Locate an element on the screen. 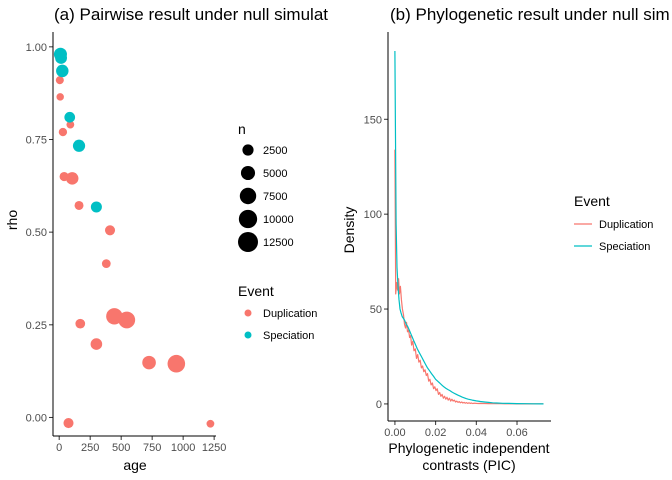 The width and height of the screenshot is (672, 480). legend-key-duplication-point is located at coordinates (248, 313).